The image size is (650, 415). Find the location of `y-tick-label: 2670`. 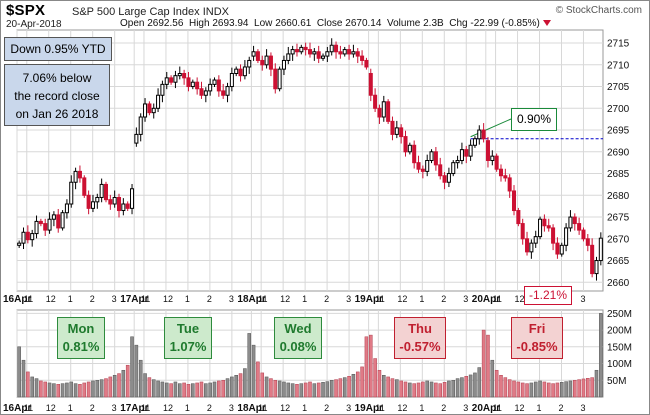

y-tick-label: 2670 is located at coordinates (618, 239).